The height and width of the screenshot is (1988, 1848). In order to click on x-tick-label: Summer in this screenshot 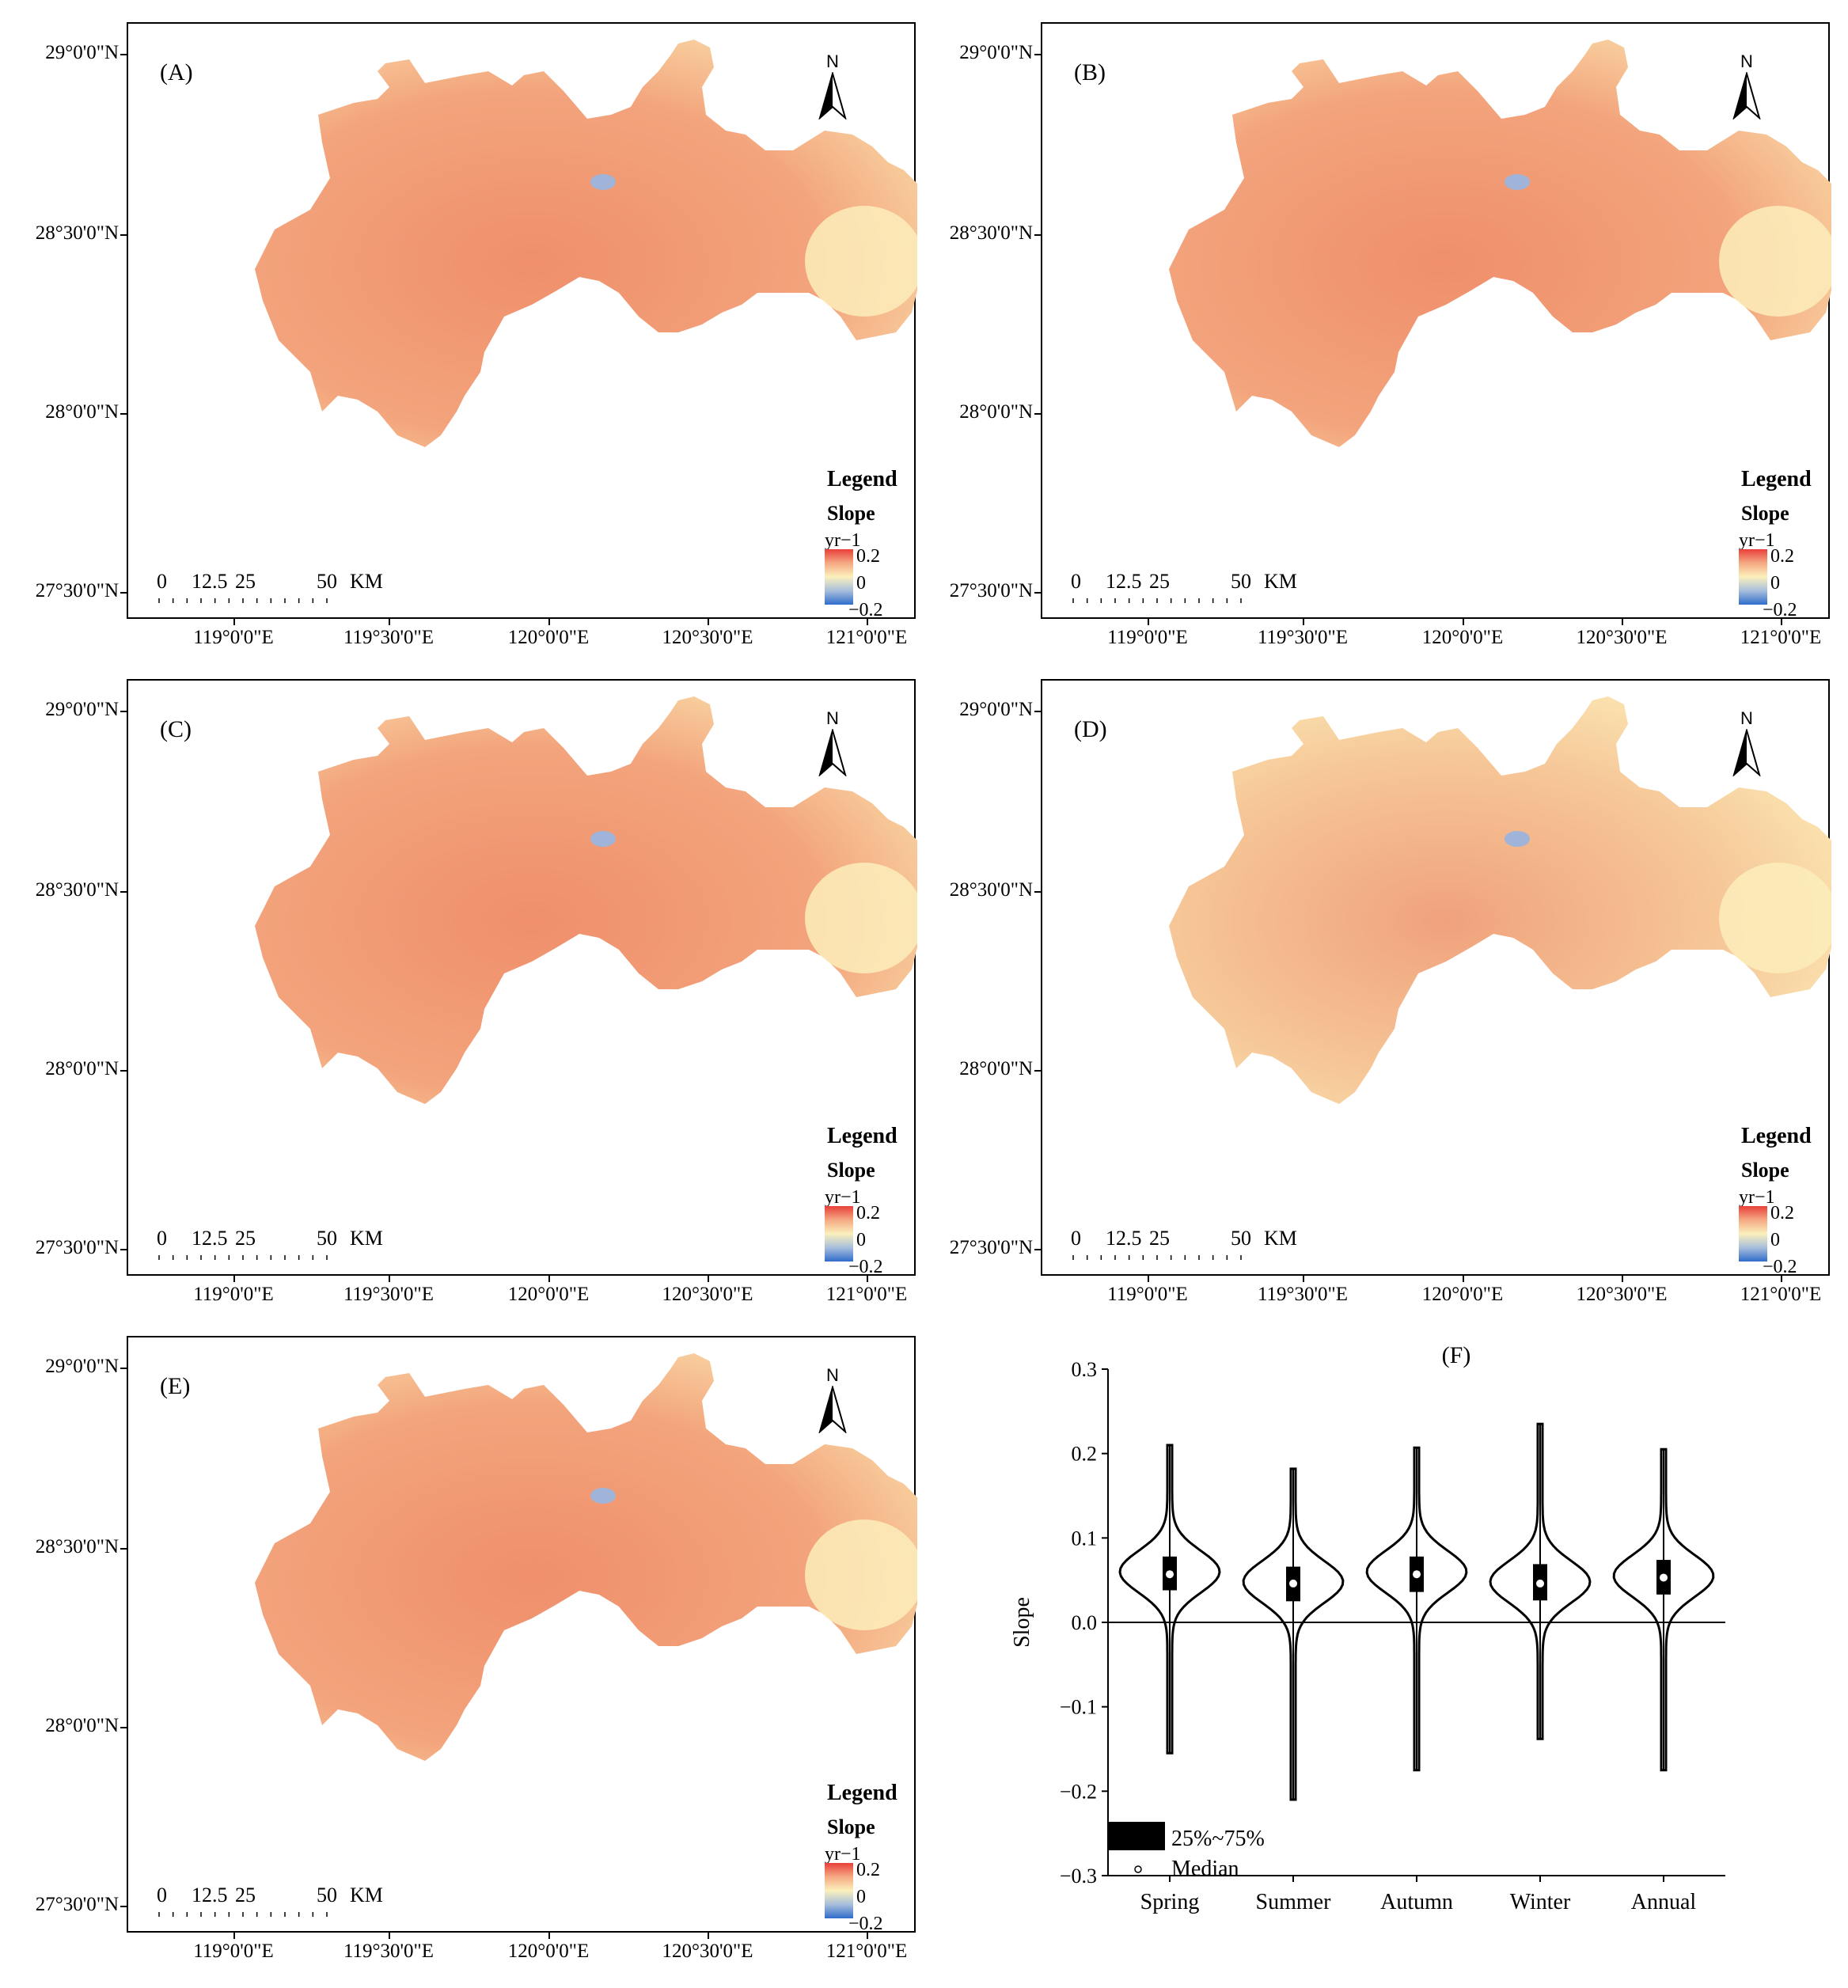, I will do `click(1294, 1902)`.